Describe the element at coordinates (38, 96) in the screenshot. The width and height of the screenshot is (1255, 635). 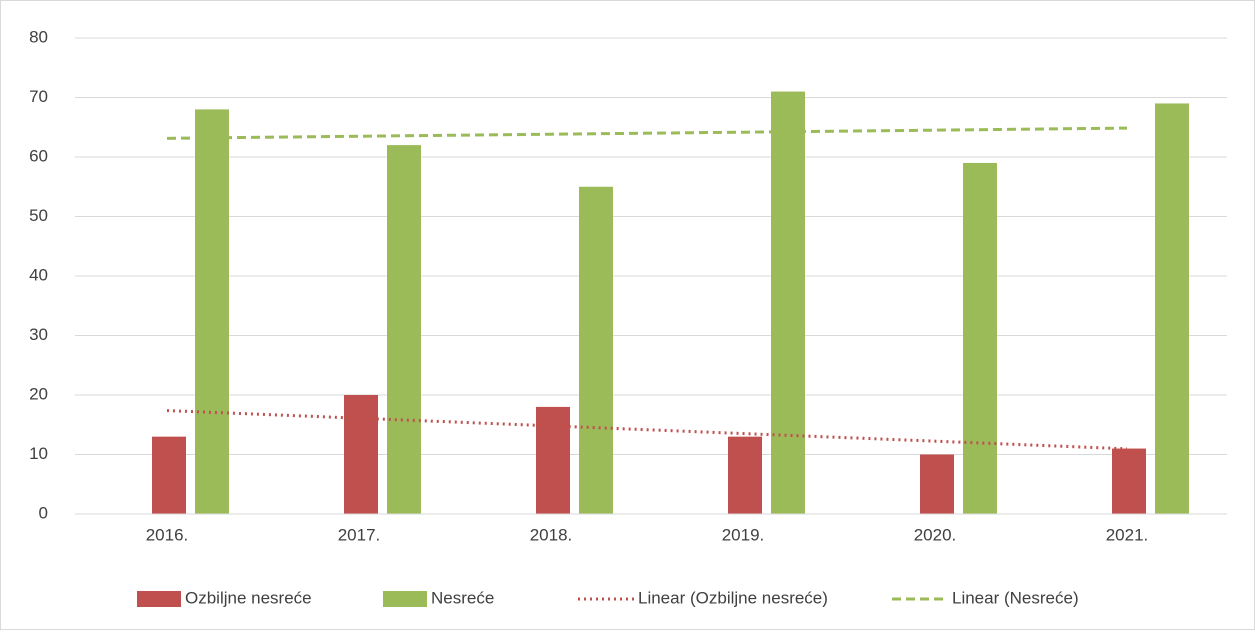
I see `y-tick-label: 70` at that location.